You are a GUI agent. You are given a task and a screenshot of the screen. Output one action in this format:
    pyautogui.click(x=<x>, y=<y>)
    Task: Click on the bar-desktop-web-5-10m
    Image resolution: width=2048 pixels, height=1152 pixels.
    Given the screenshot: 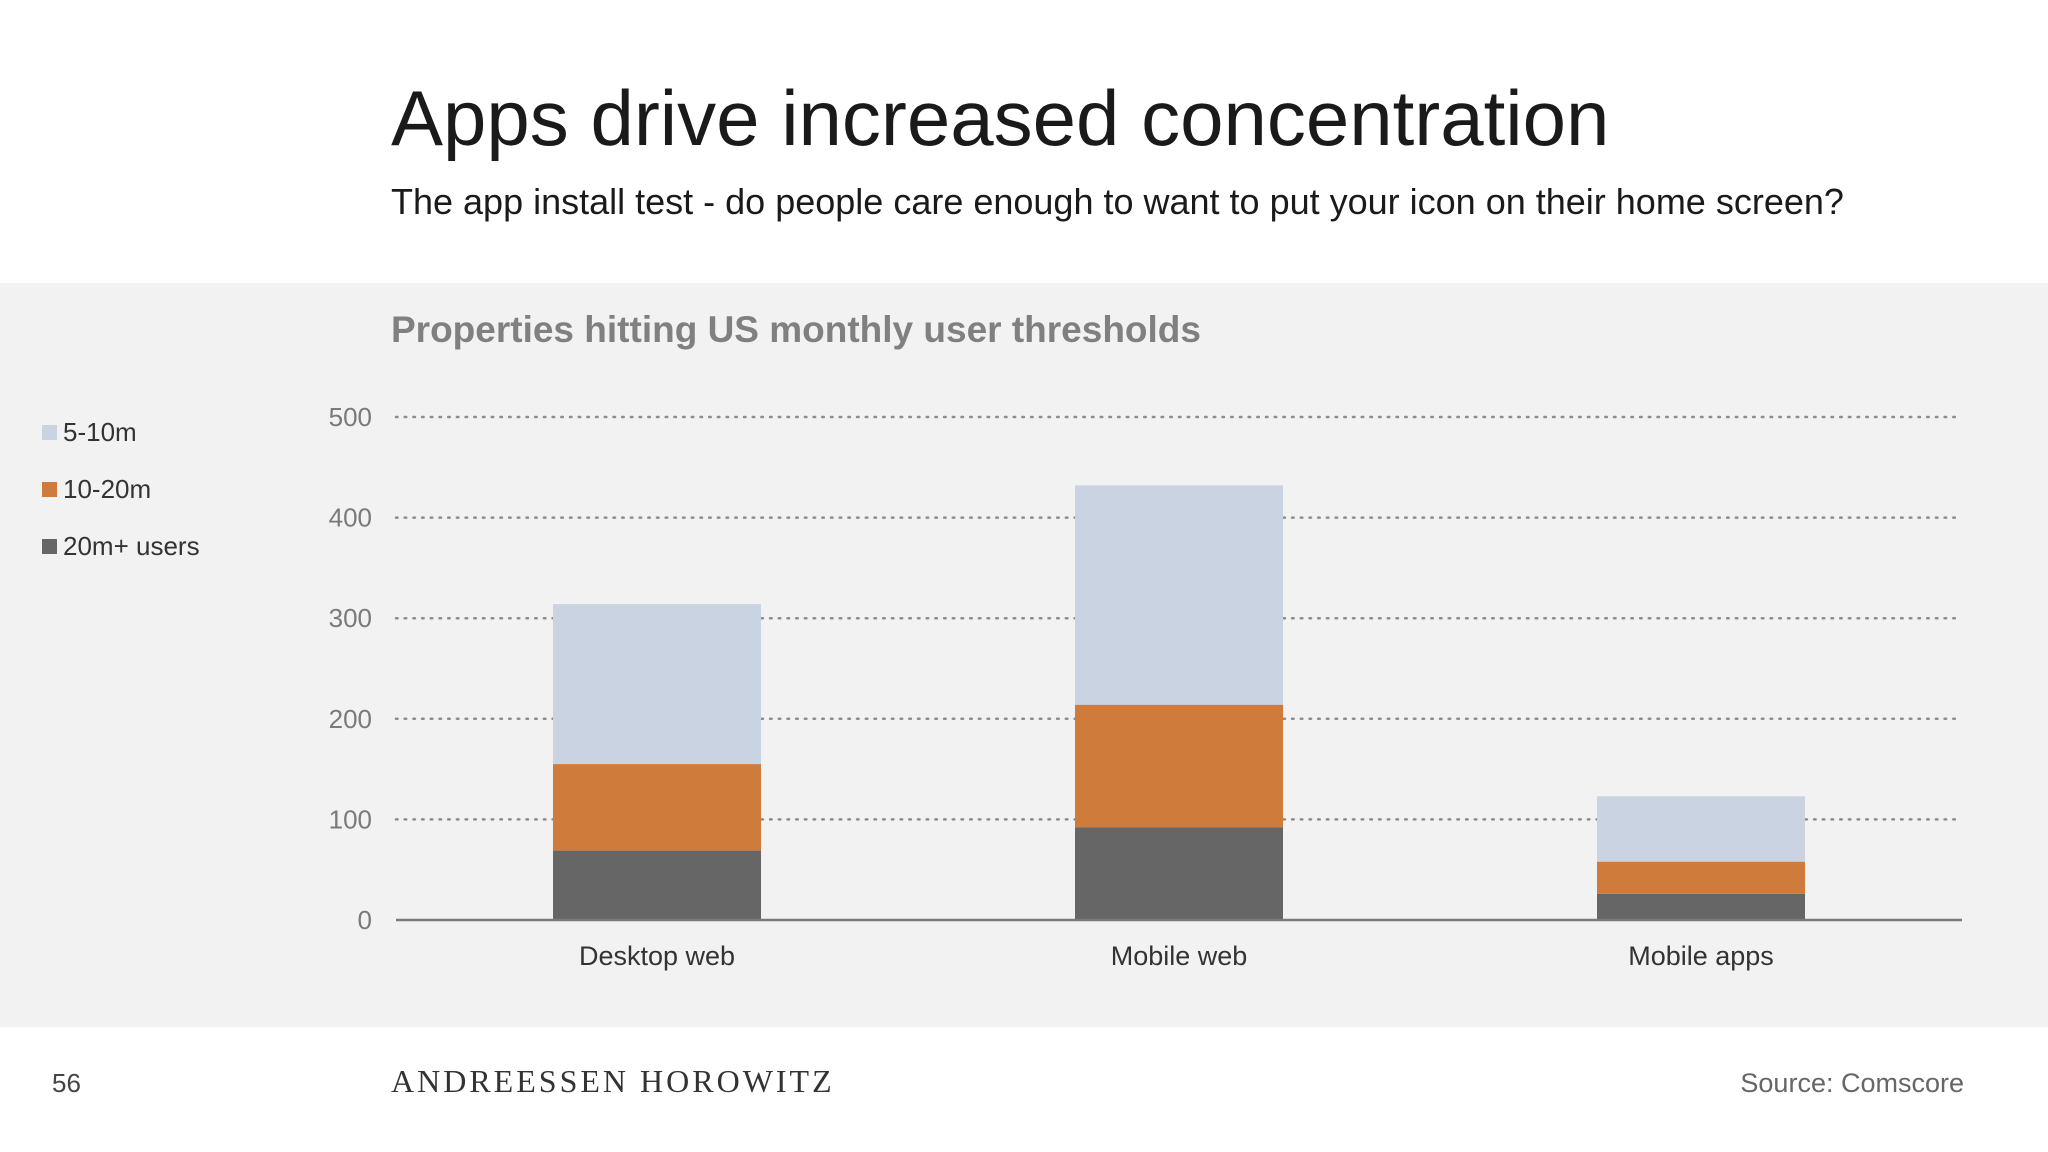 What is the action you would take?
    pyautogui.click(x=657, y=684)
    